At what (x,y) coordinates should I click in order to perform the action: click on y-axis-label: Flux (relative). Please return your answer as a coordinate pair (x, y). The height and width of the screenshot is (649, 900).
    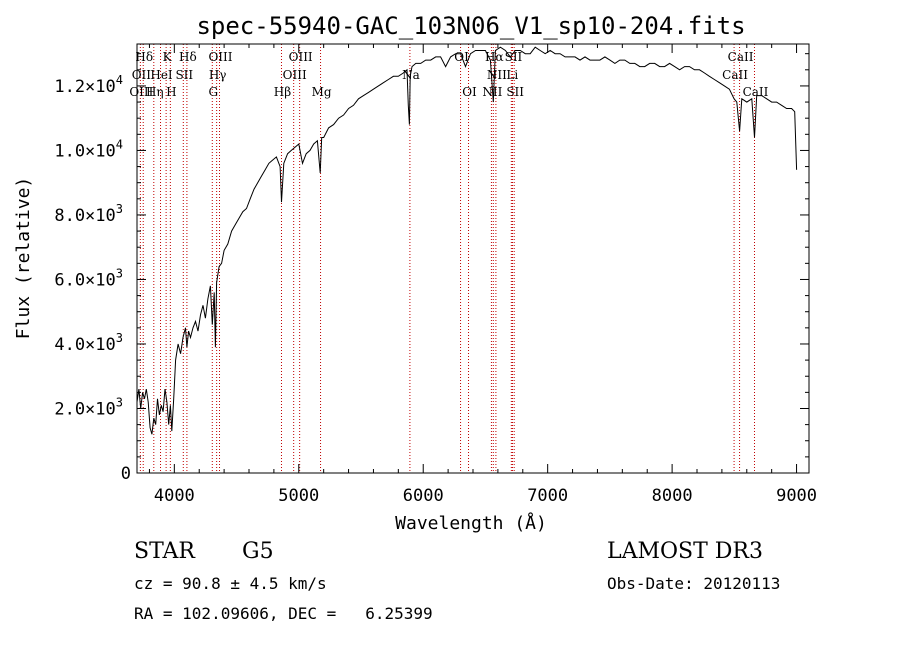
    Looking at the image, I should click on (23, 258).